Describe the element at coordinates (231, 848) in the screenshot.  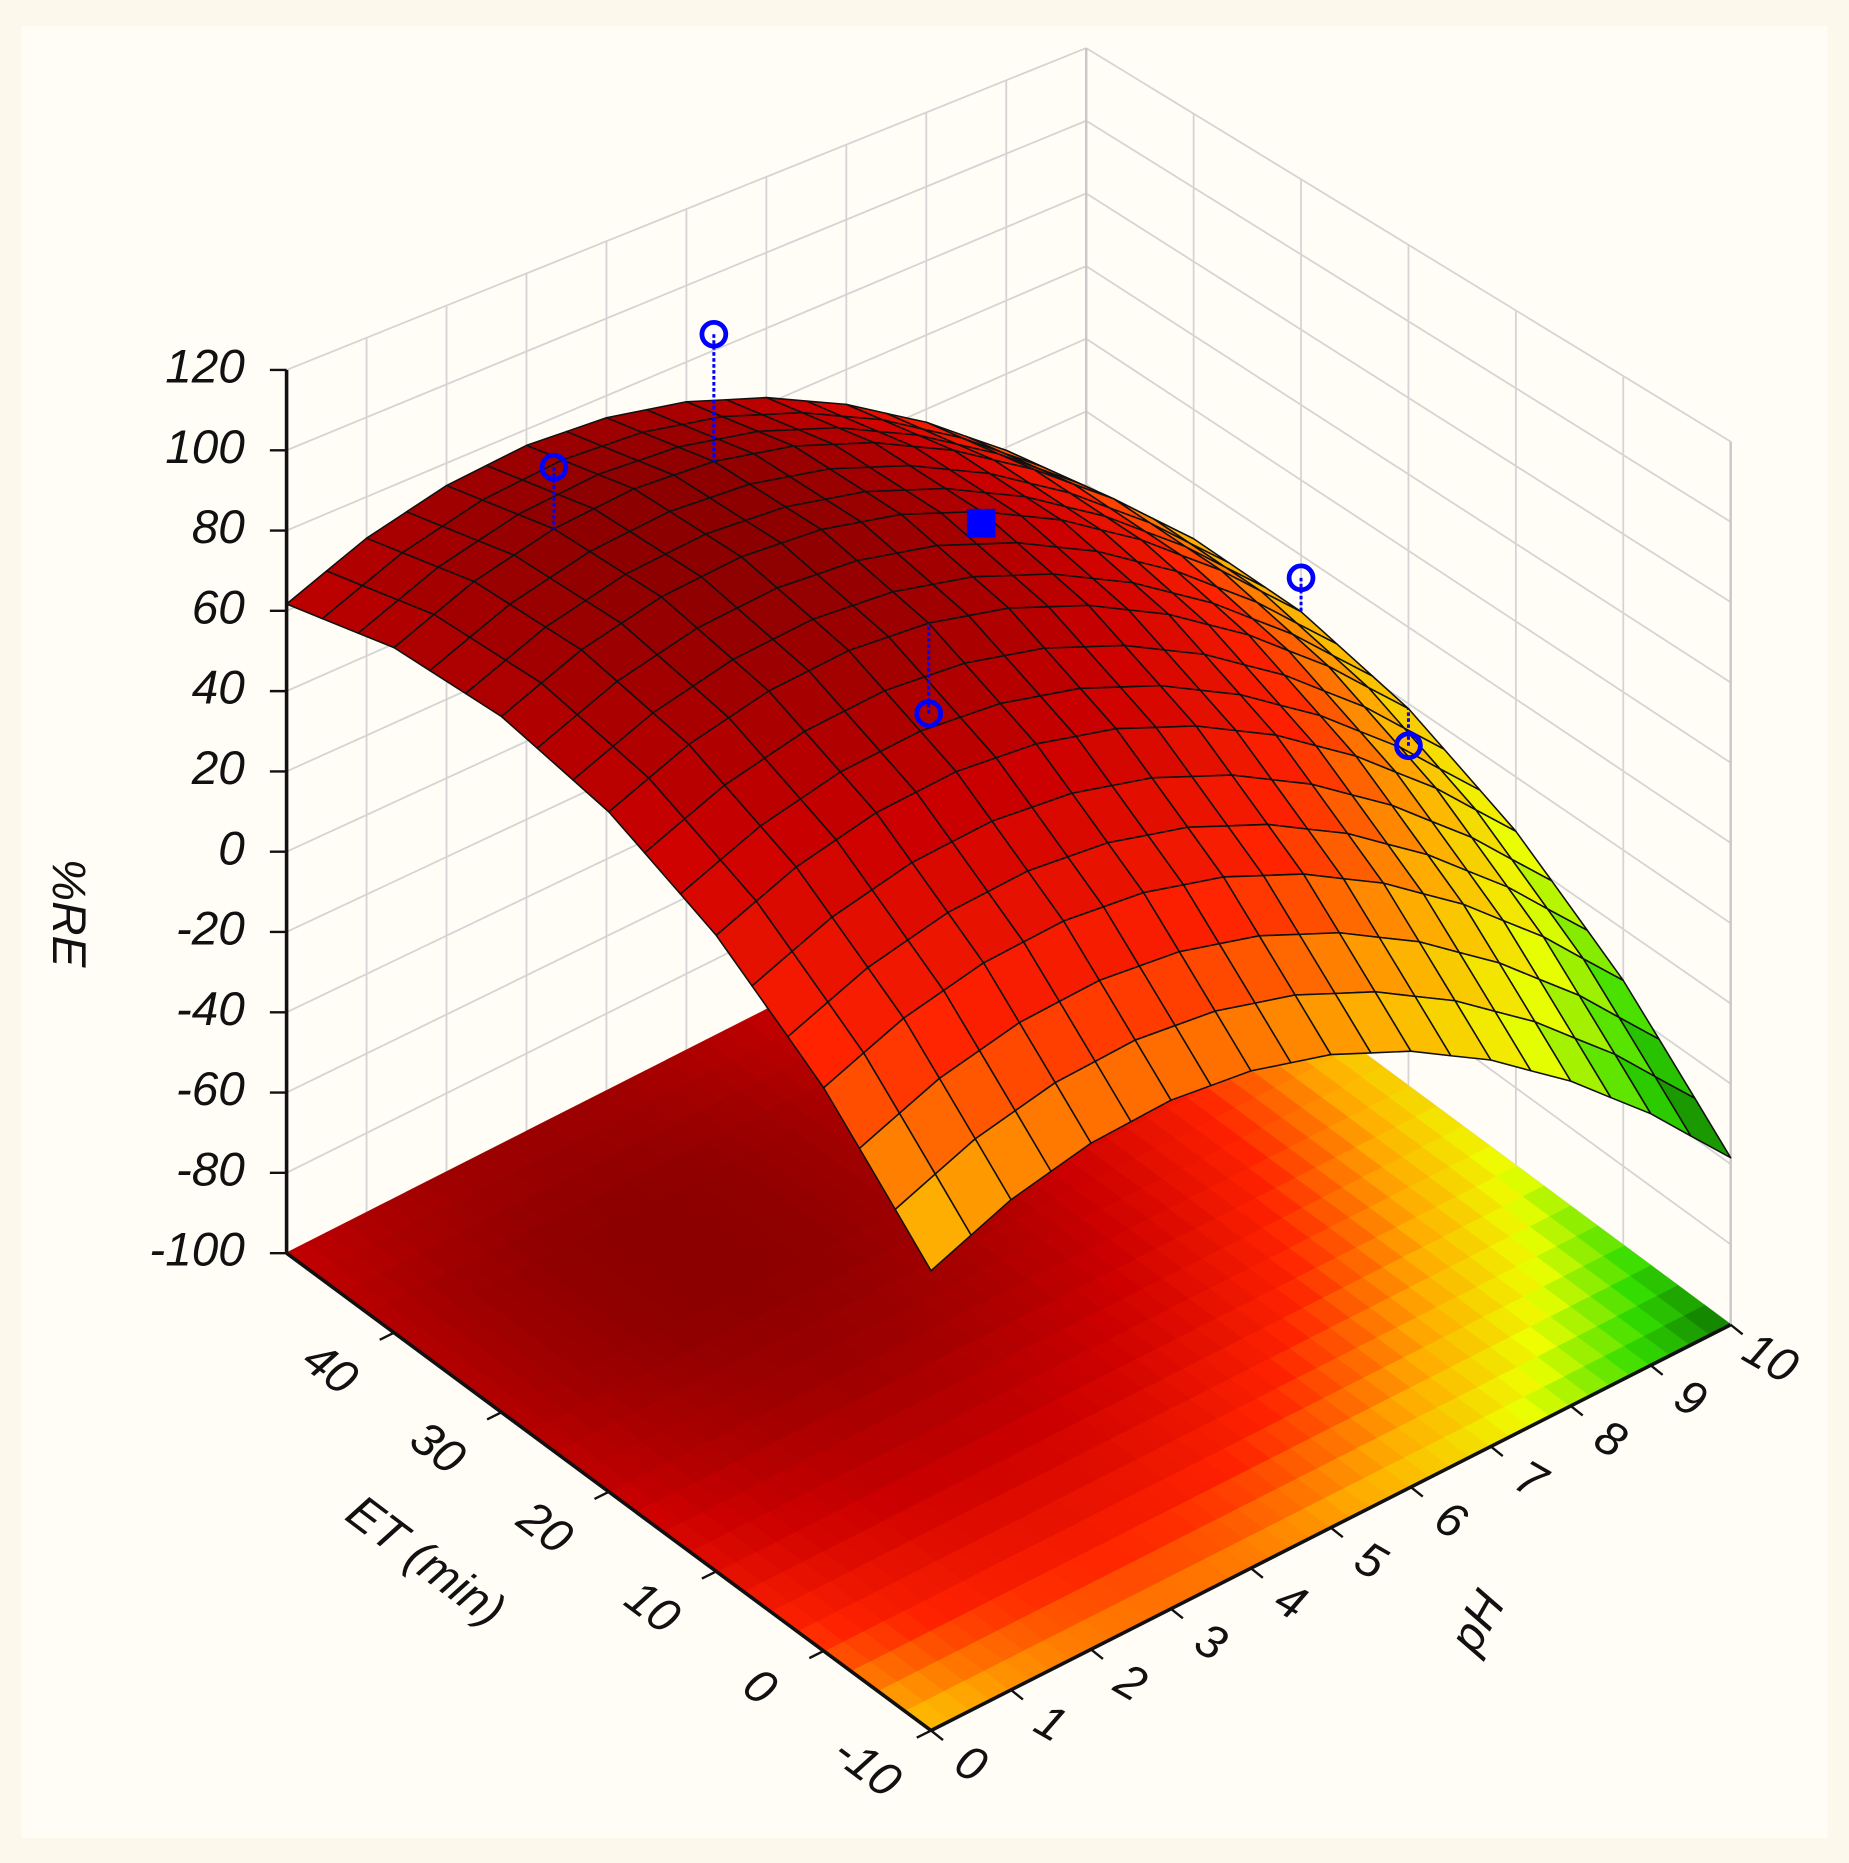
I see `z-tick-label: 0` at that location.